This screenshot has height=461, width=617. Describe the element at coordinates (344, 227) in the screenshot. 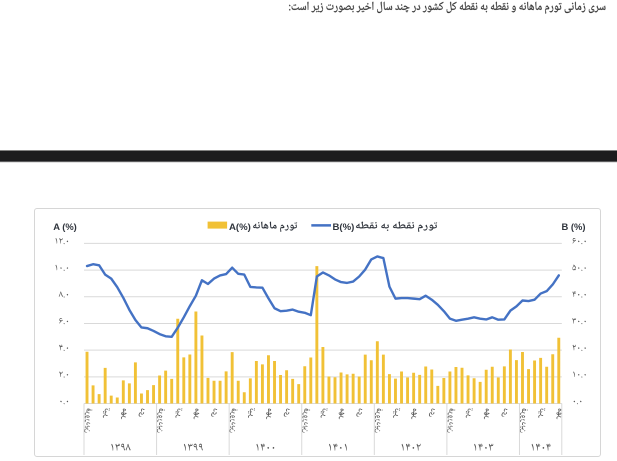

I see `svg-text: B(%)` at that location.